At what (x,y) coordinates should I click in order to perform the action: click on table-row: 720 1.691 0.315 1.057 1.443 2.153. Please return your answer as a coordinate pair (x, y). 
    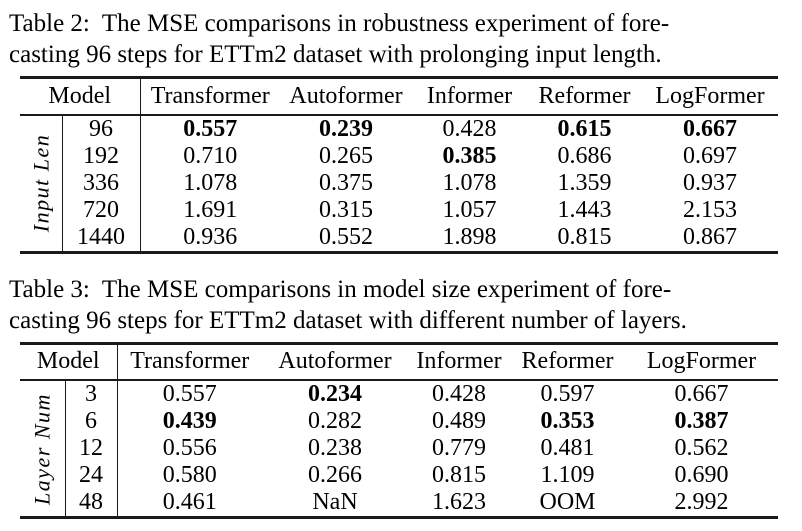
    Looking at the image, I should click on (399, 210).